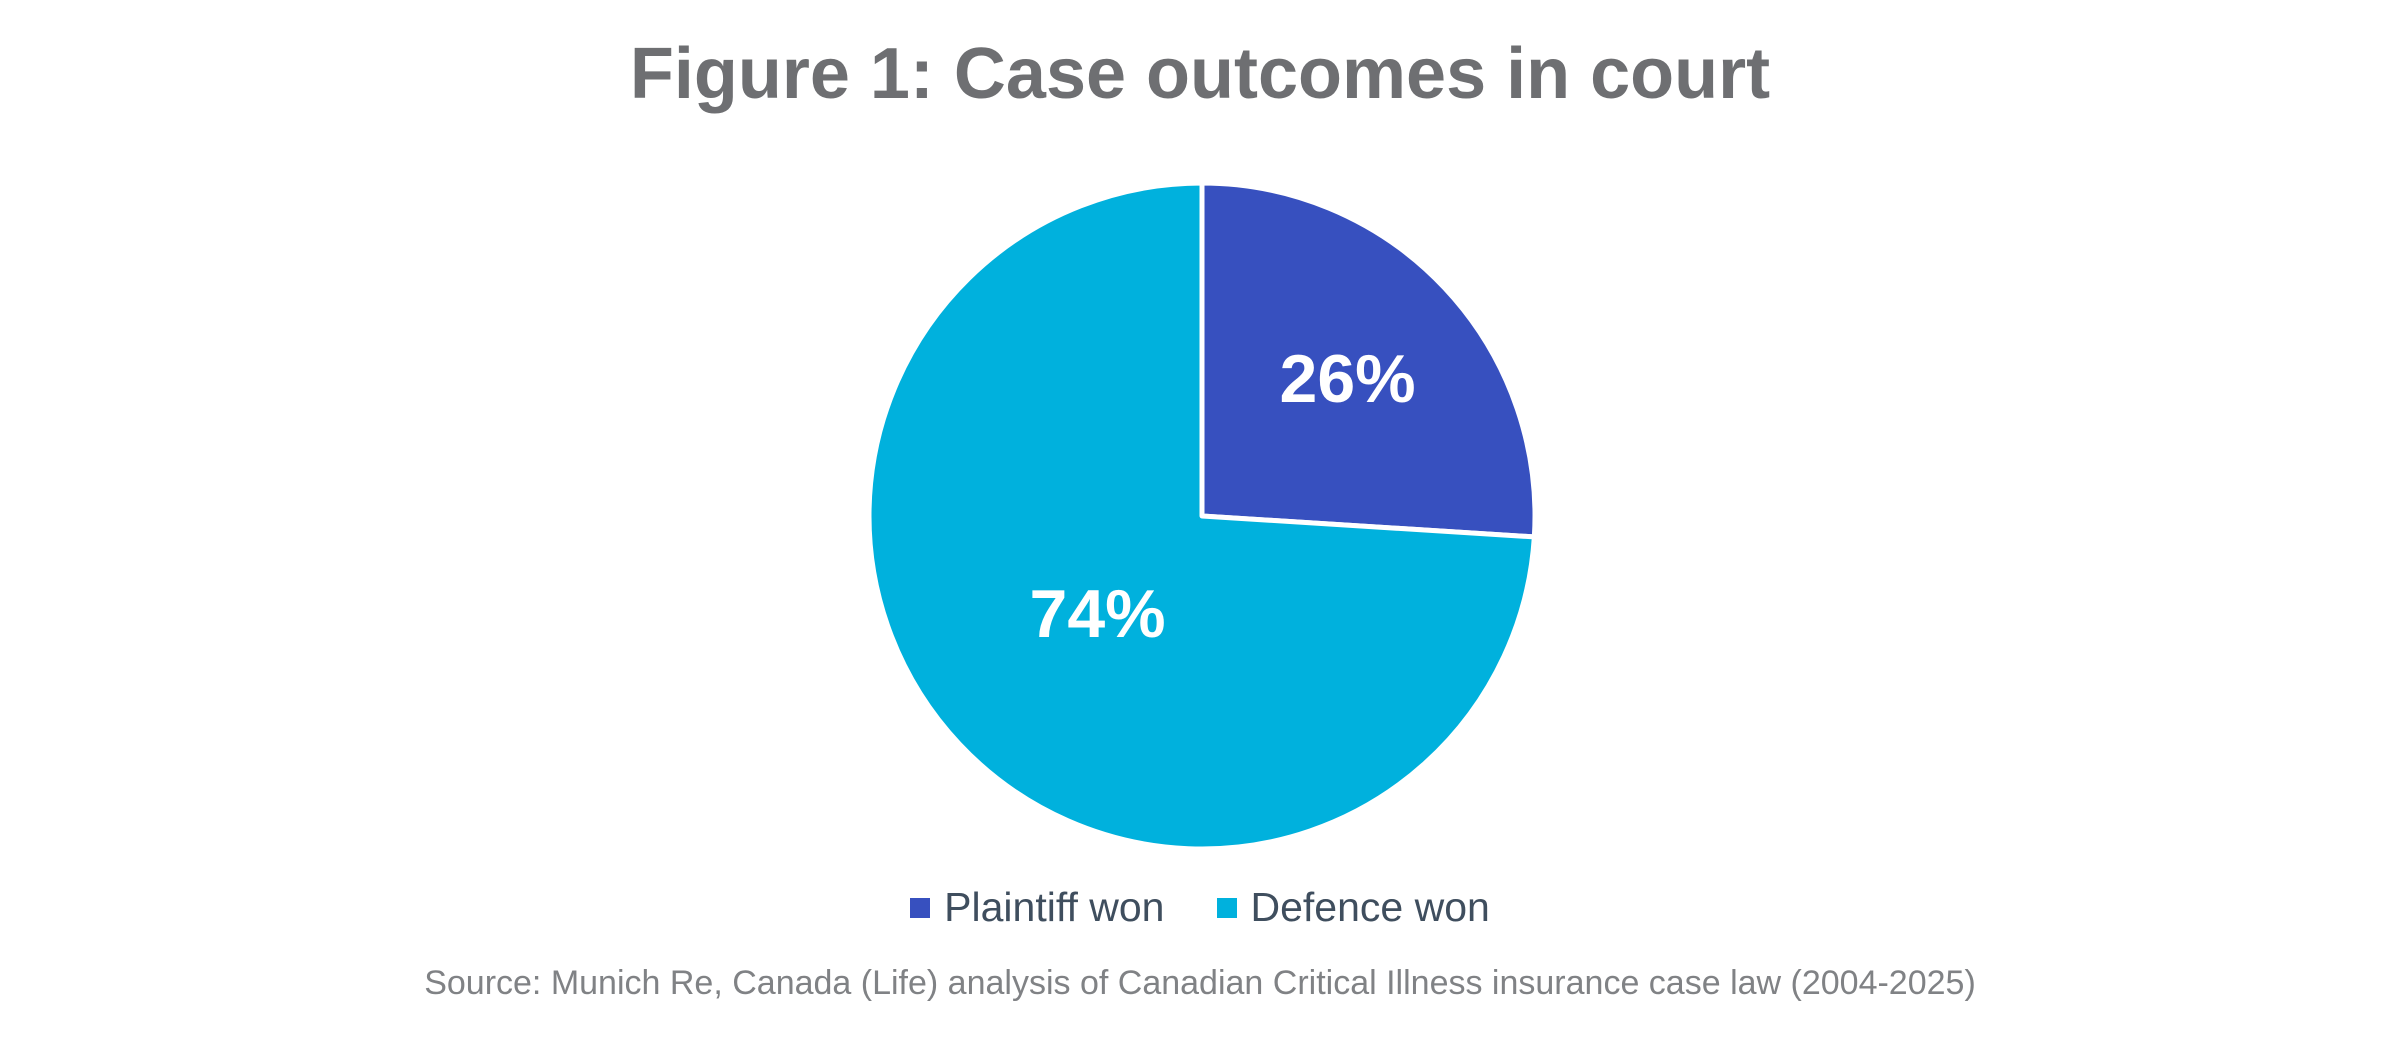 This screenshot has height=1062, width=2400. I want to click on legend-label-defence-won: Defence won, so click(1370, 907).